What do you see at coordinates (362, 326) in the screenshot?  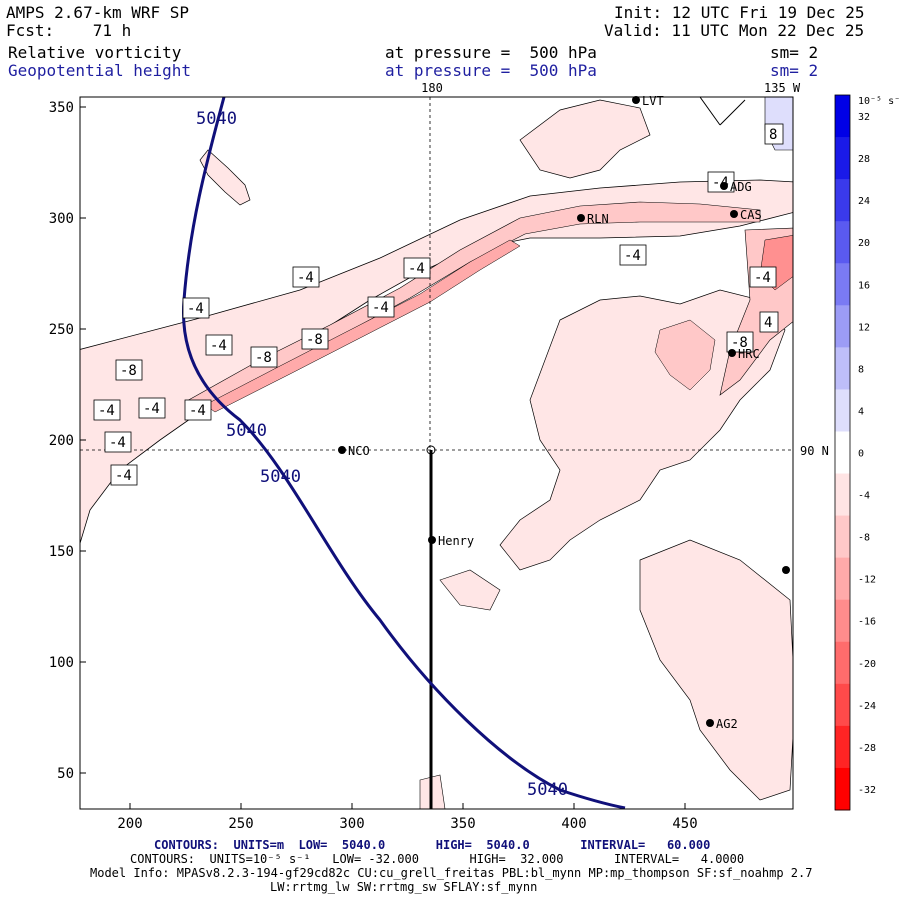 I see `vorticity-band-core` at bounding box center [362, 326].